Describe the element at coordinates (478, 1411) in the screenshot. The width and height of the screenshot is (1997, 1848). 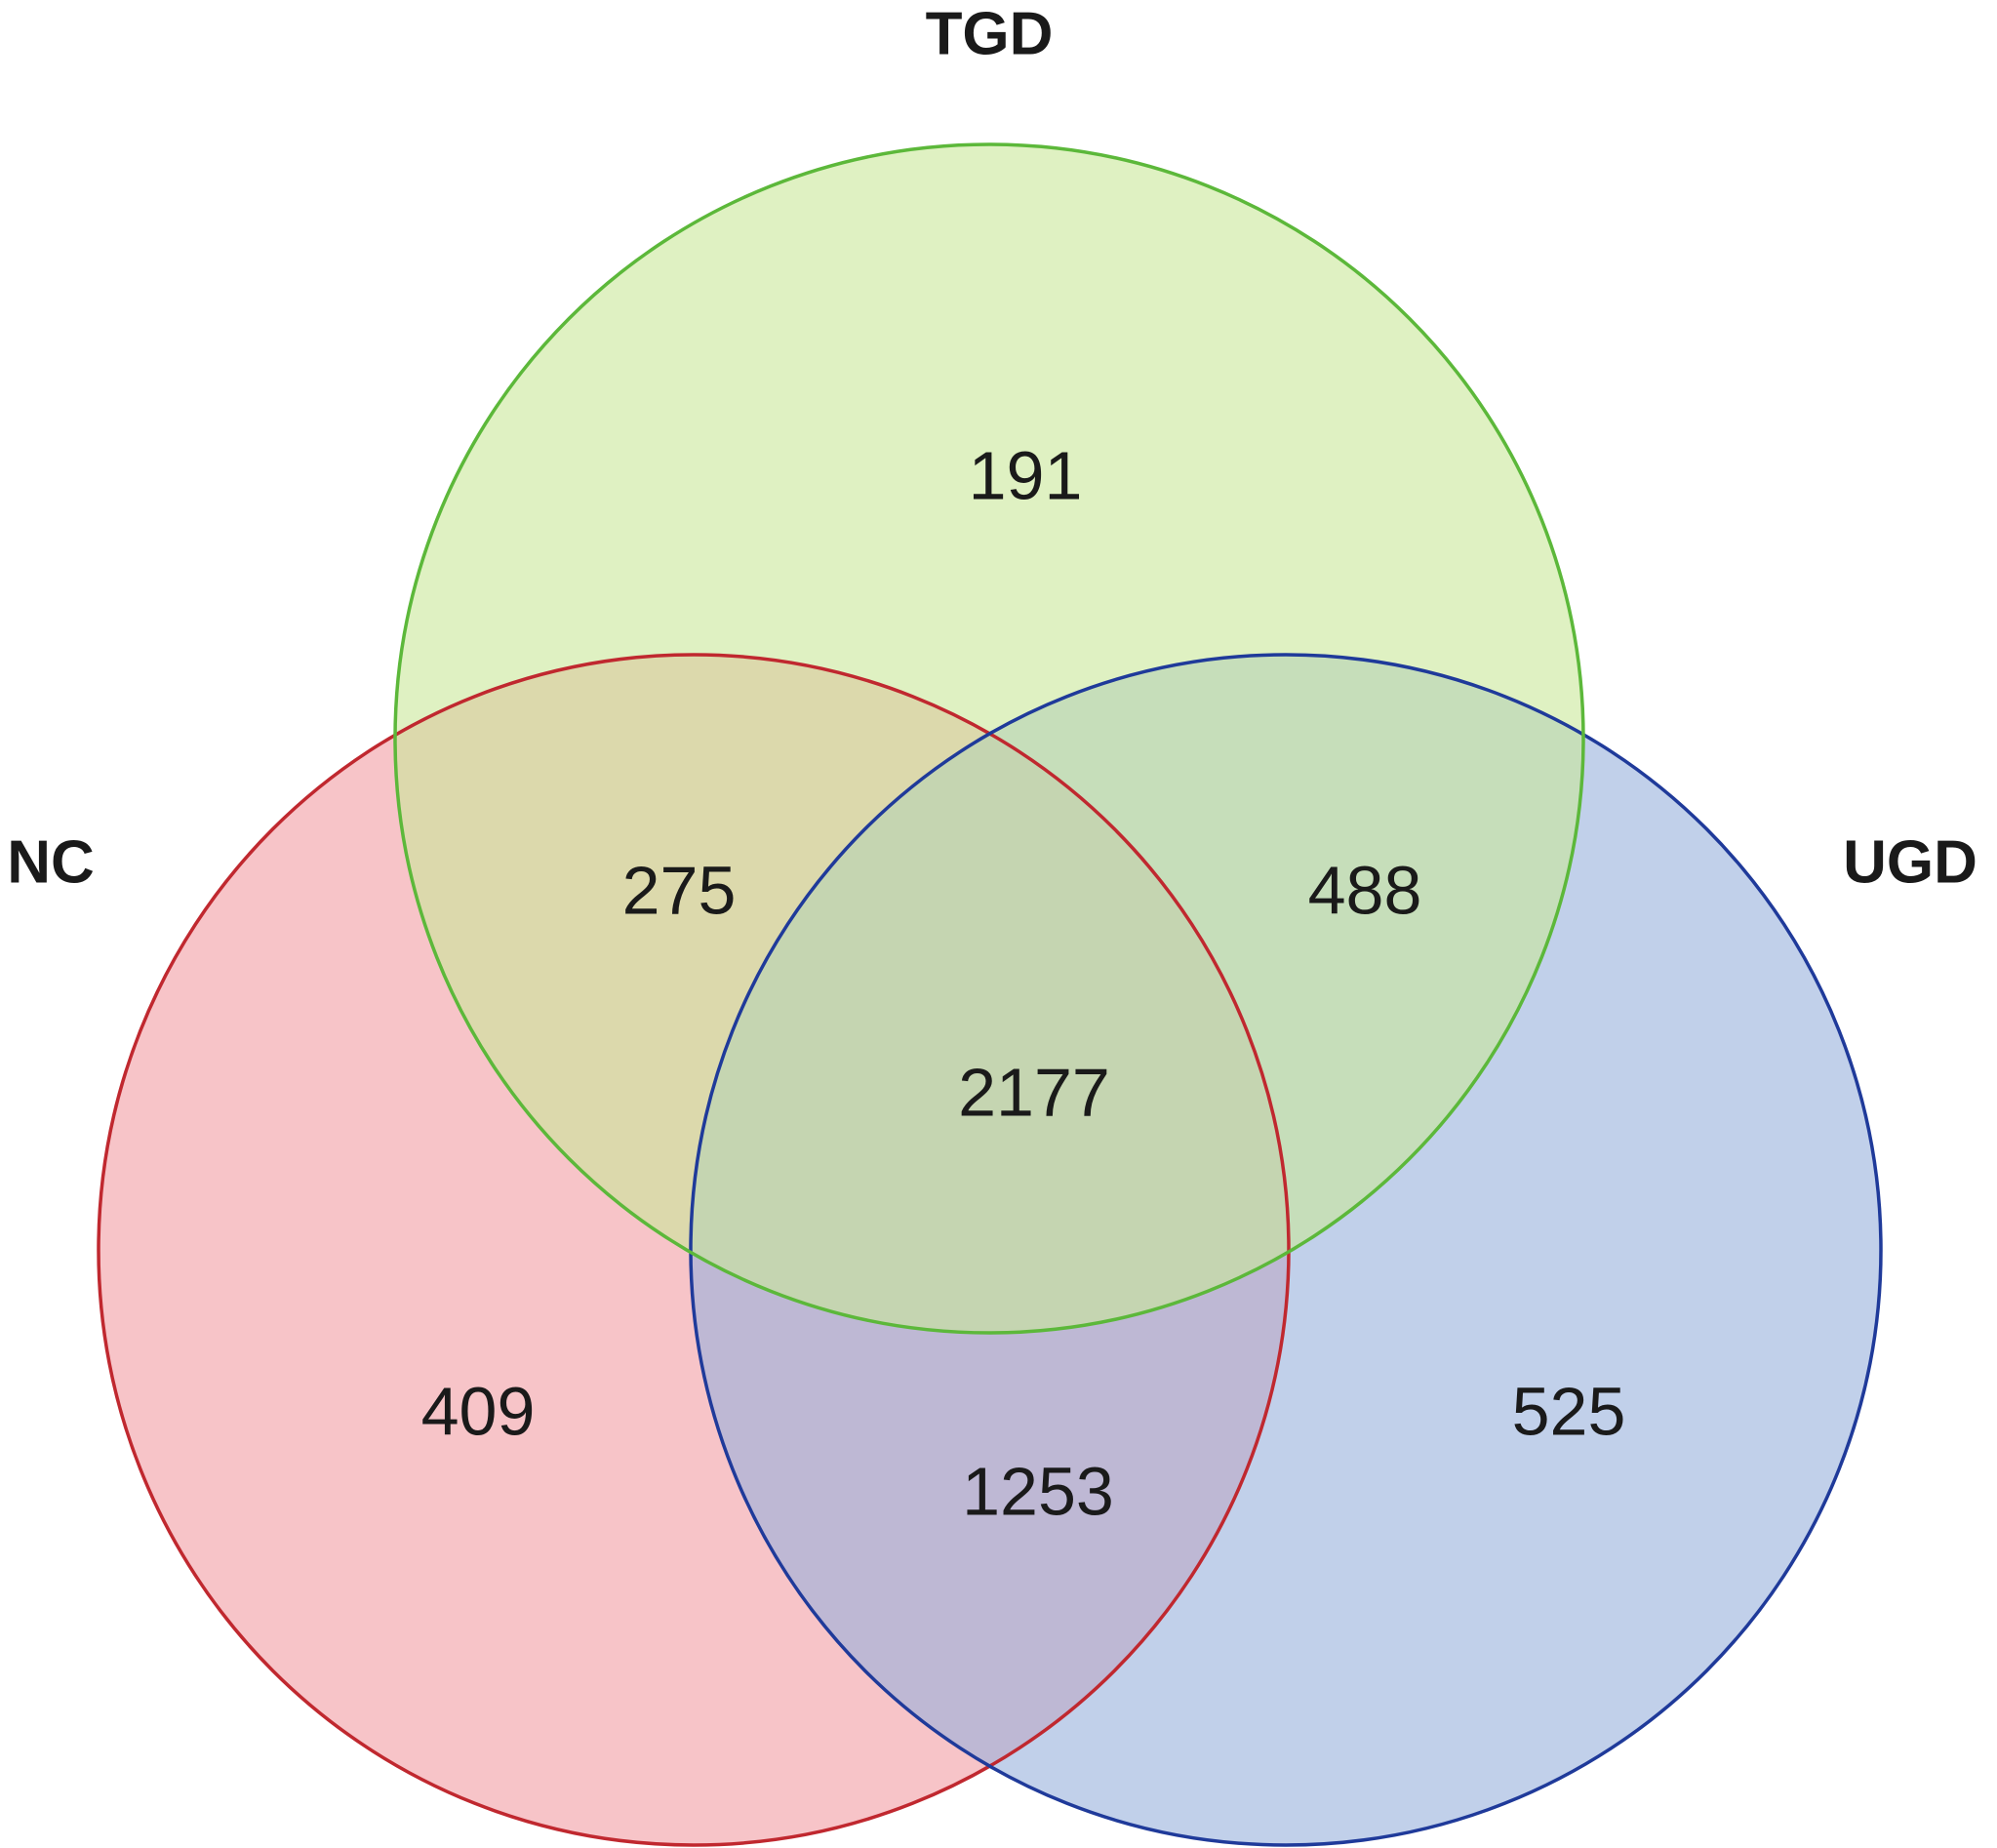
I see `region-count: 409` at that location.